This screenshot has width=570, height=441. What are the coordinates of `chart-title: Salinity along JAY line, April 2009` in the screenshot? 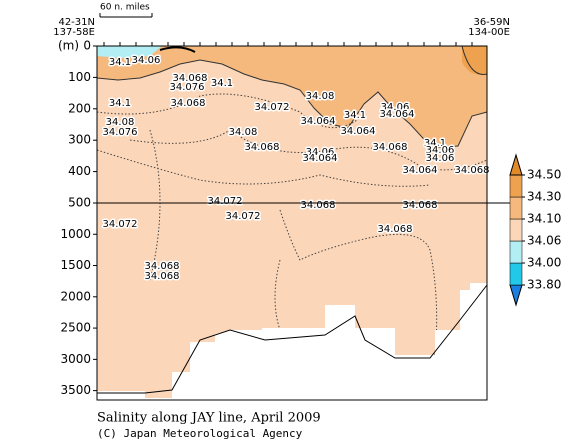 It's located at (209, 418).